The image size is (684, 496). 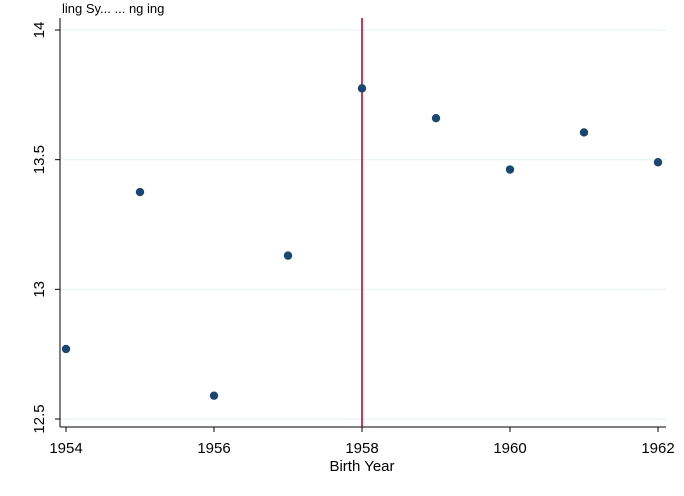 I want to click on y-tick-label: 13.5, so click(x=39, y=159).